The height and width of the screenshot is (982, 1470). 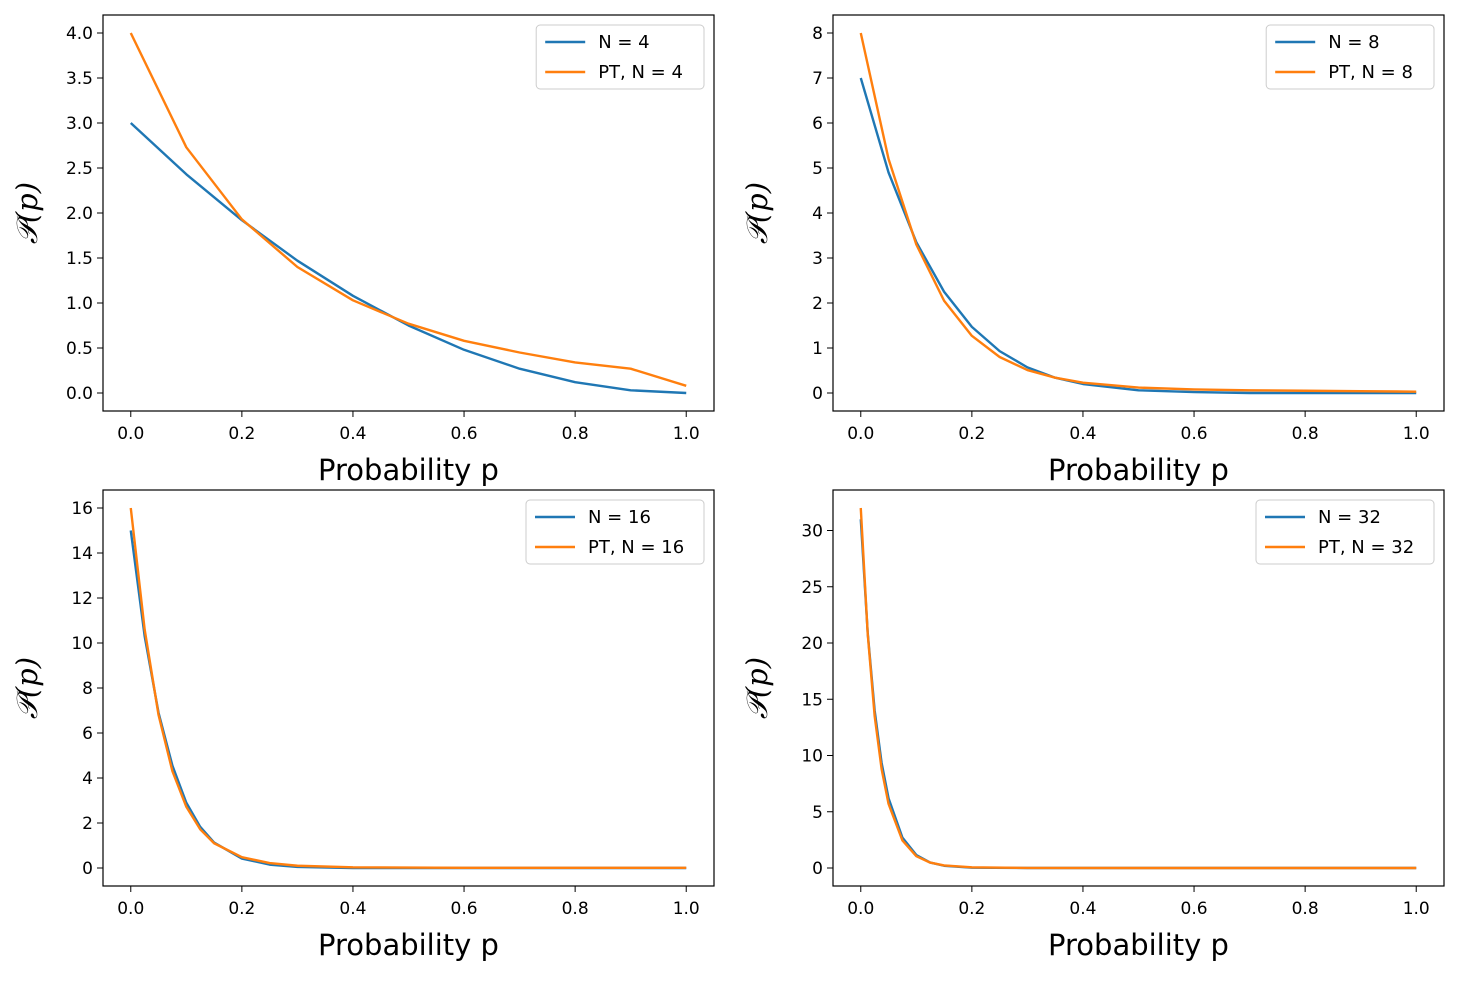 I want to click on legend-label: PT, N = 4, so click(x=640, y=72).